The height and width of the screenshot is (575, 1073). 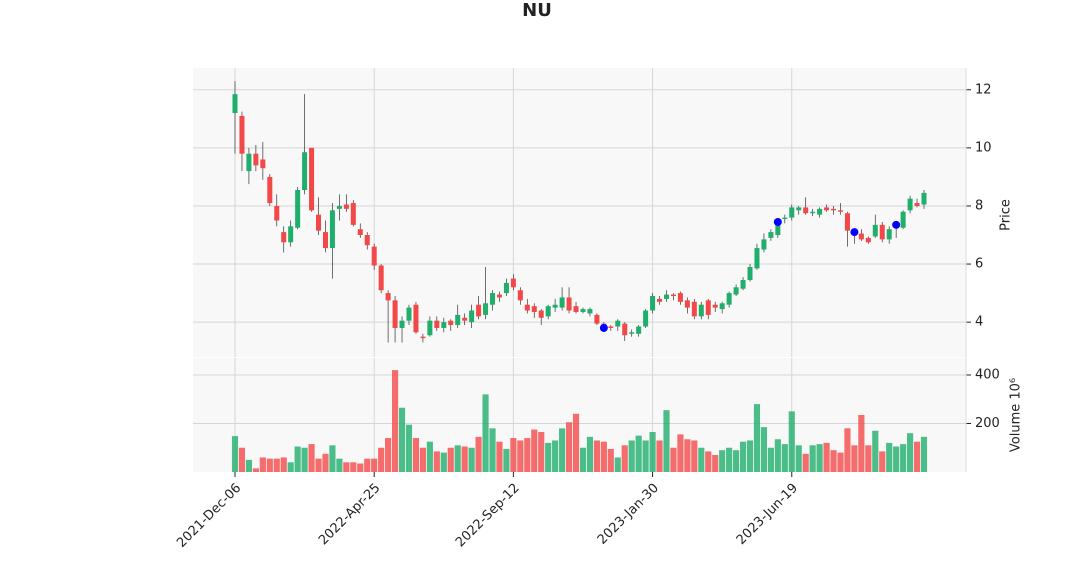 What do you see at coordinates (628, 514) in the screenshot?
I see `x-tick-label: 2023-Jan-30` at bounding box center [628, 514].